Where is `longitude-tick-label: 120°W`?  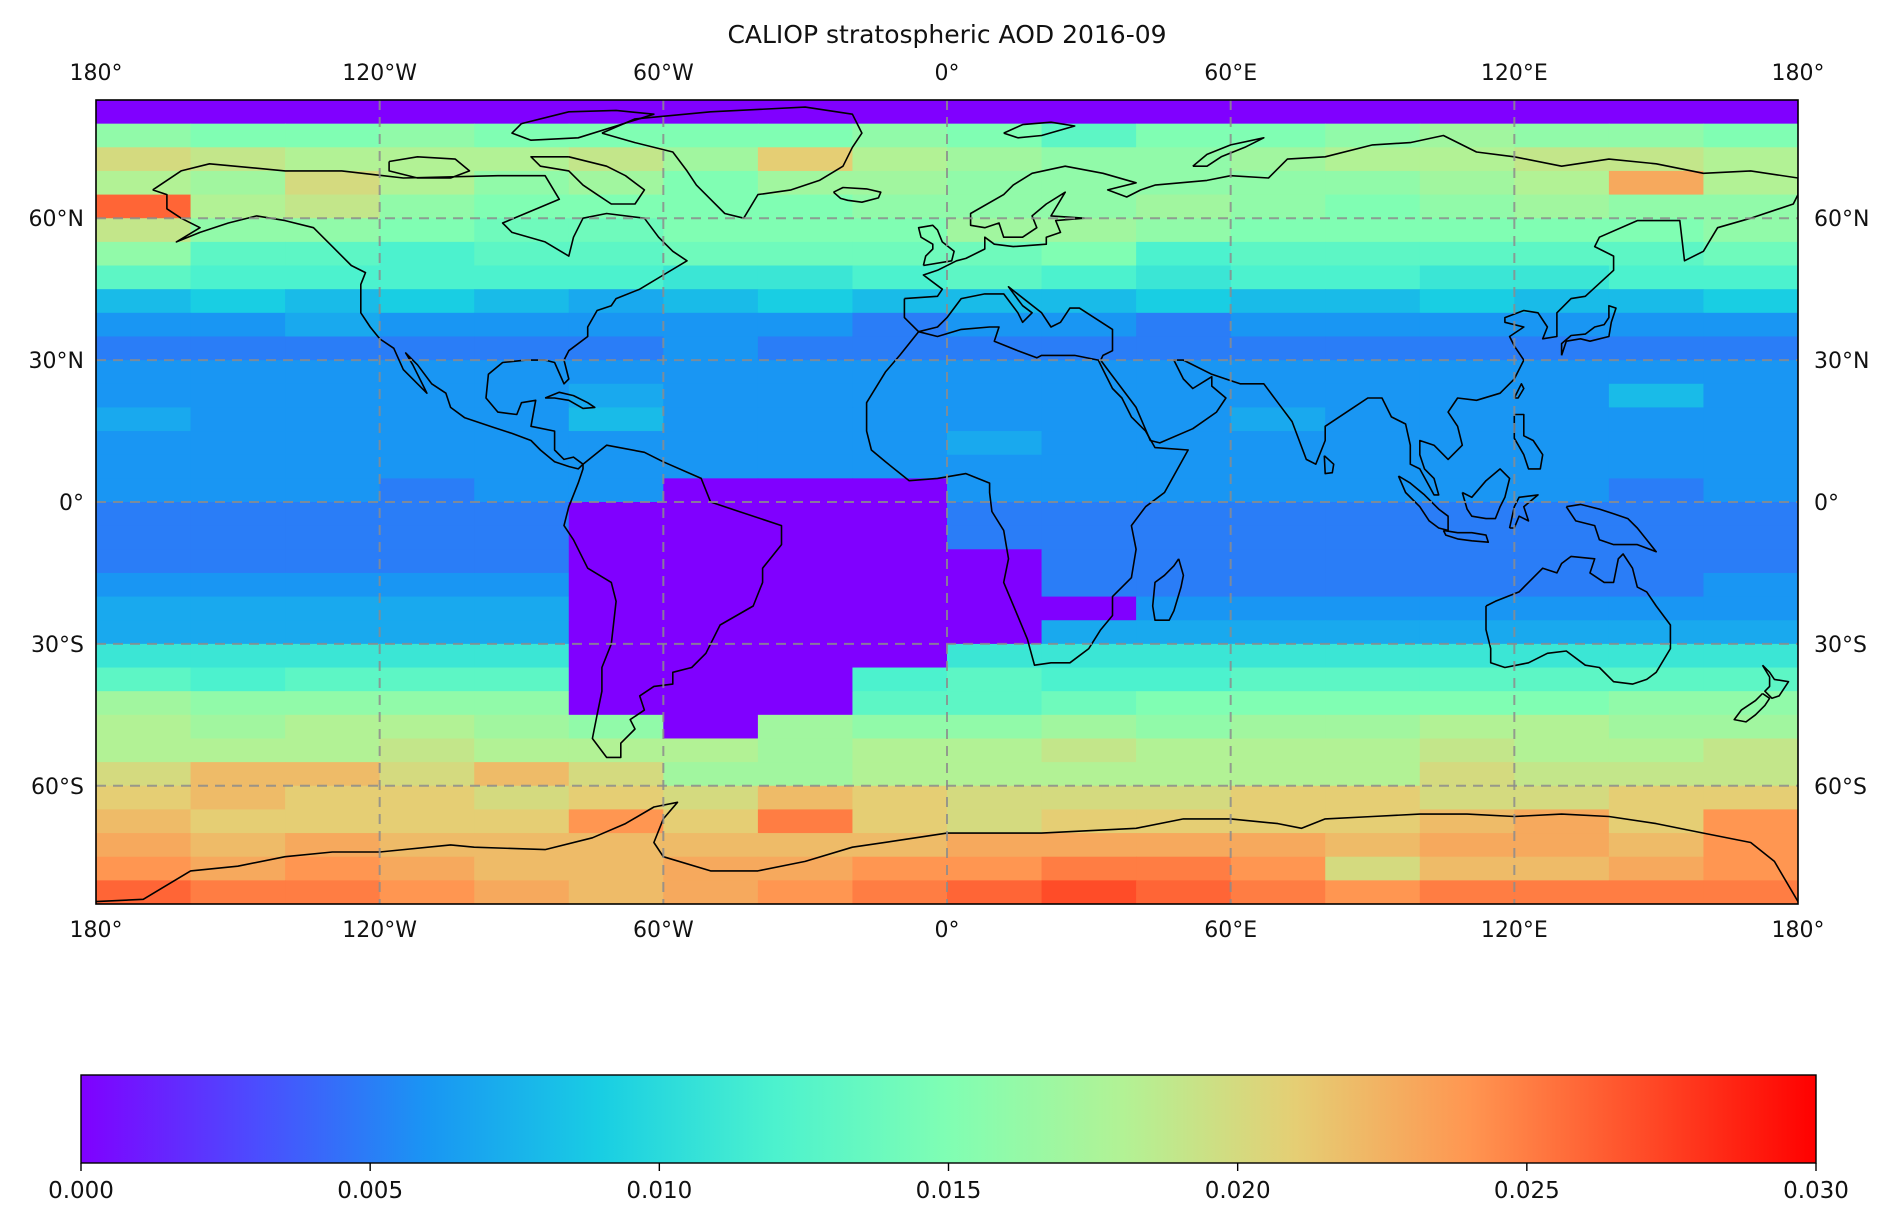
longitude-tick-label: 120°W is located at coordinates (379, 73).